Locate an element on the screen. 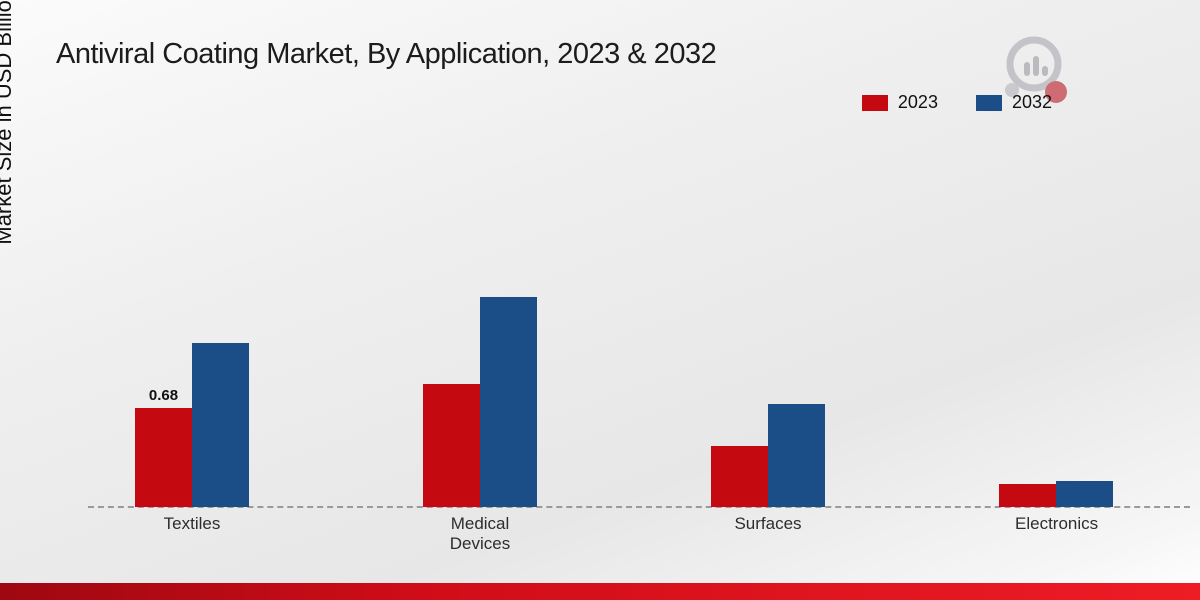  category-label-textiles: Textiles is located at coordinates (192, 523).